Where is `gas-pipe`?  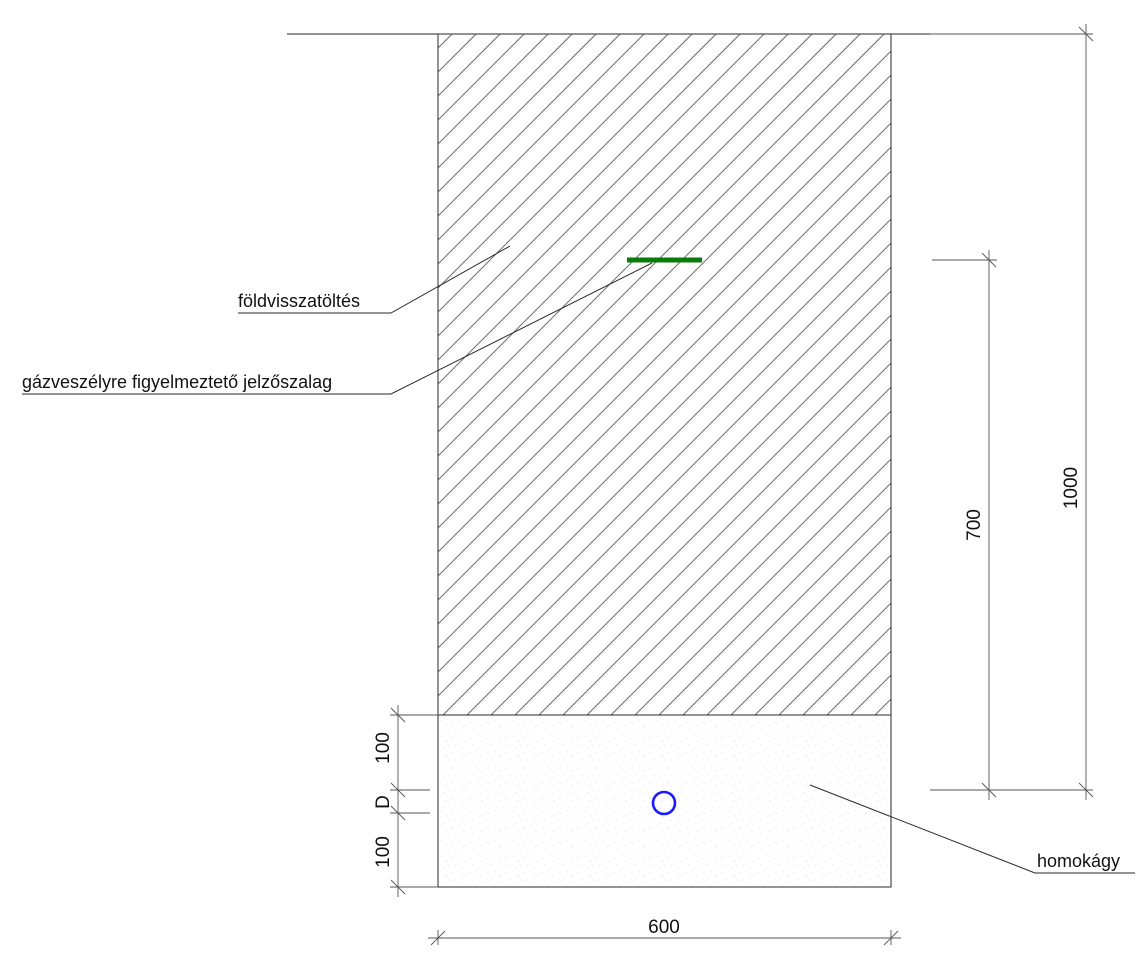
gas-pipe is located at coordinates (664, 803).